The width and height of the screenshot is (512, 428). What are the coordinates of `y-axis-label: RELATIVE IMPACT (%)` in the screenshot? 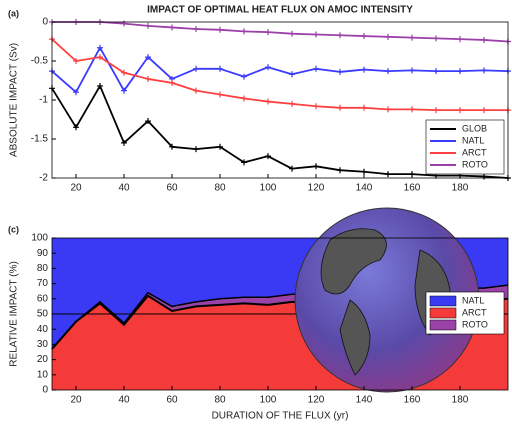 It's located at (14, 314).